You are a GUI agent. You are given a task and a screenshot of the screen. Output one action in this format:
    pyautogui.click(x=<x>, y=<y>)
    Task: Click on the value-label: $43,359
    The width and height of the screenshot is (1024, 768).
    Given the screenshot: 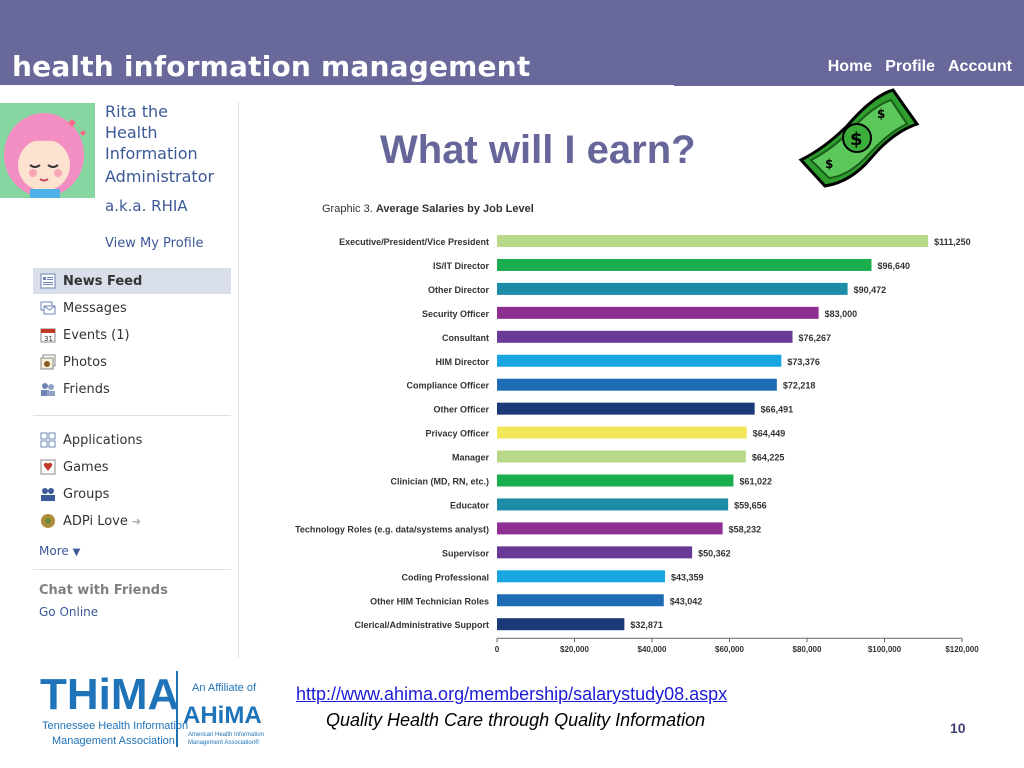 What is the action you would take?
    pyautogui.click(x=687, y=577)
    